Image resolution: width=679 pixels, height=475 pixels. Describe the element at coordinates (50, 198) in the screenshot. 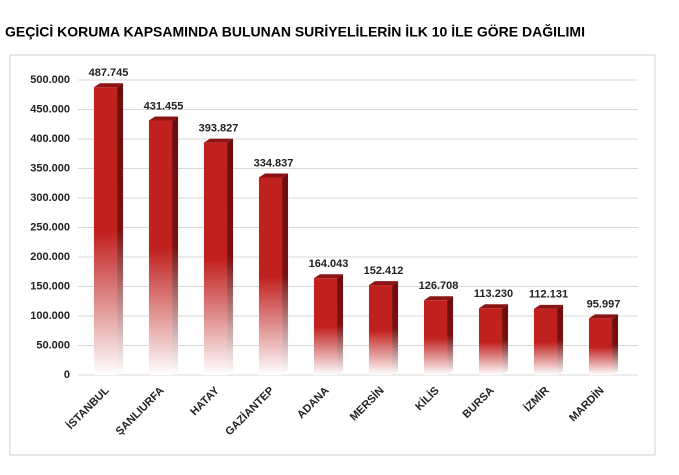

I see `y-tick-label: 300.000` at that location.